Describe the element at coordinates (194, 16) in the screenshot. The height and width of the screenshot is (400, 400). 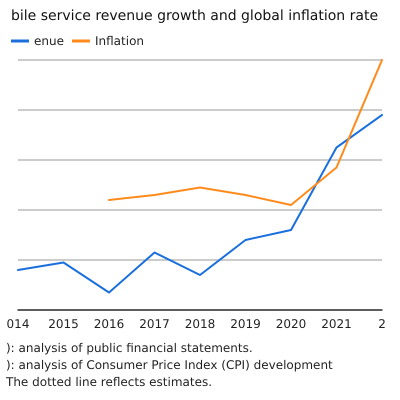
I see `chart-title: bile service revenue growth and global inflation rate` at that location.